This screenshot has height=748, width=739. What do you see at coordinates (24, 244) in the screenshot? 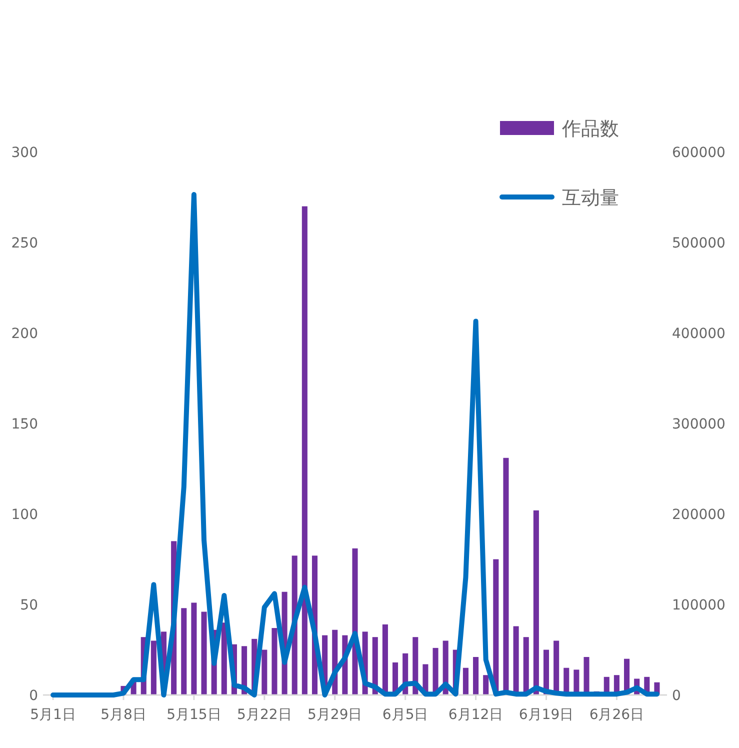
I see `y-tick-label: 250` at bounding box center [24, 244].